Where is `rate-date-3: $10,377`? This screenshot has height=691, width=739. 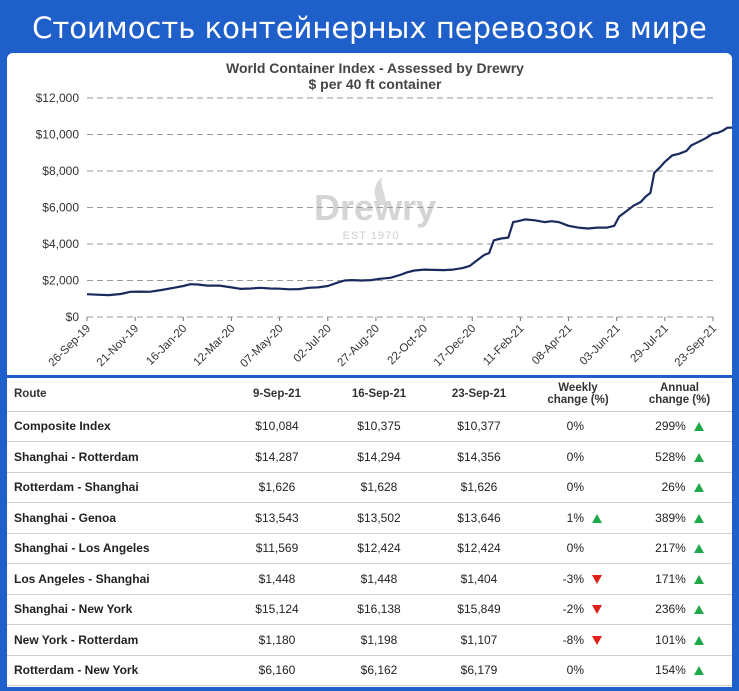 rate-date-3: $10,377 is located at coordinates (479, 426).